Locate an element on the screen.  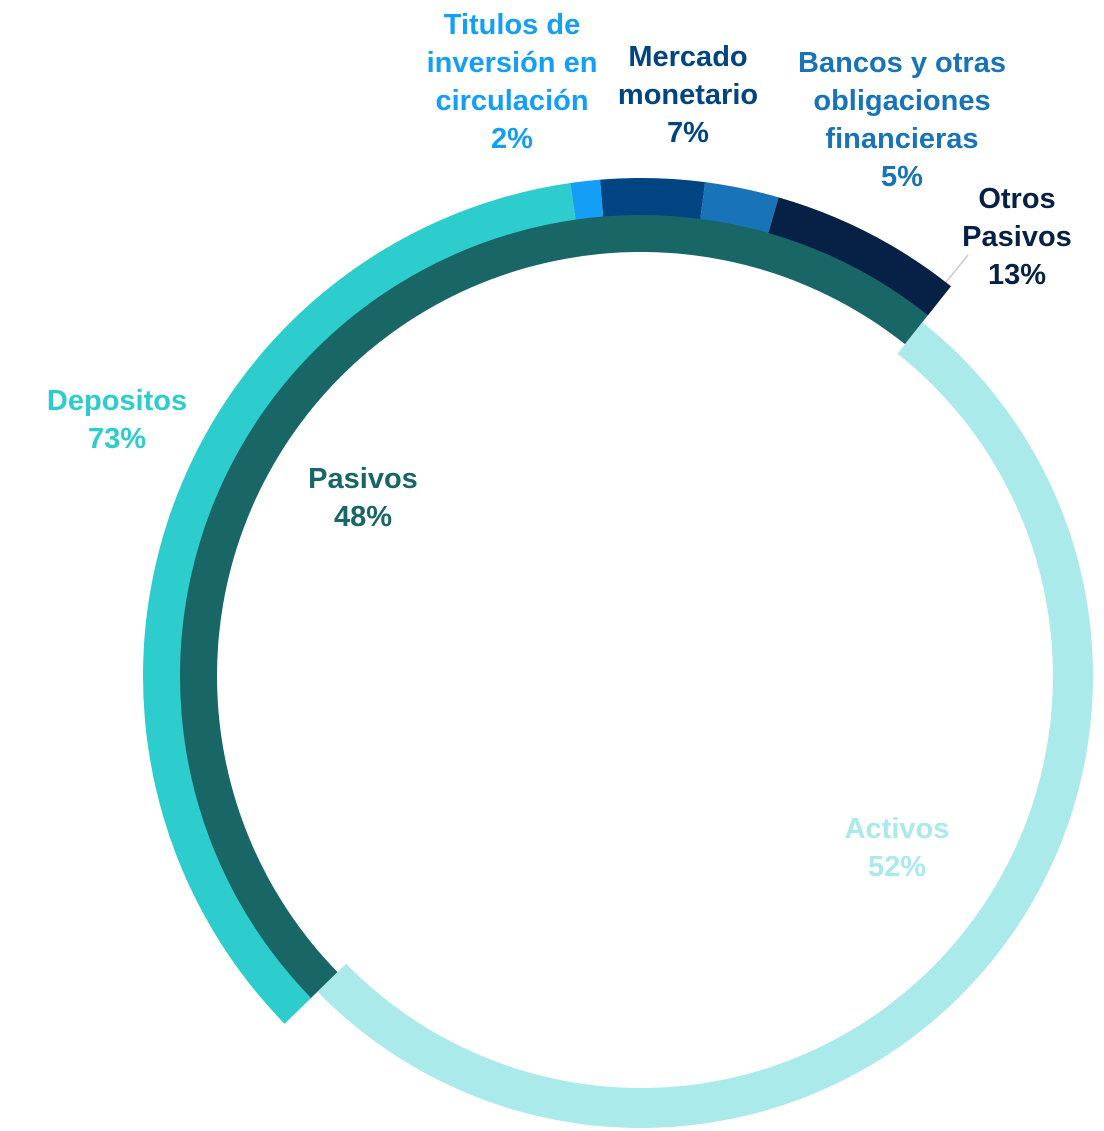
segment-value: 52% is located at coordinates (897, 867).